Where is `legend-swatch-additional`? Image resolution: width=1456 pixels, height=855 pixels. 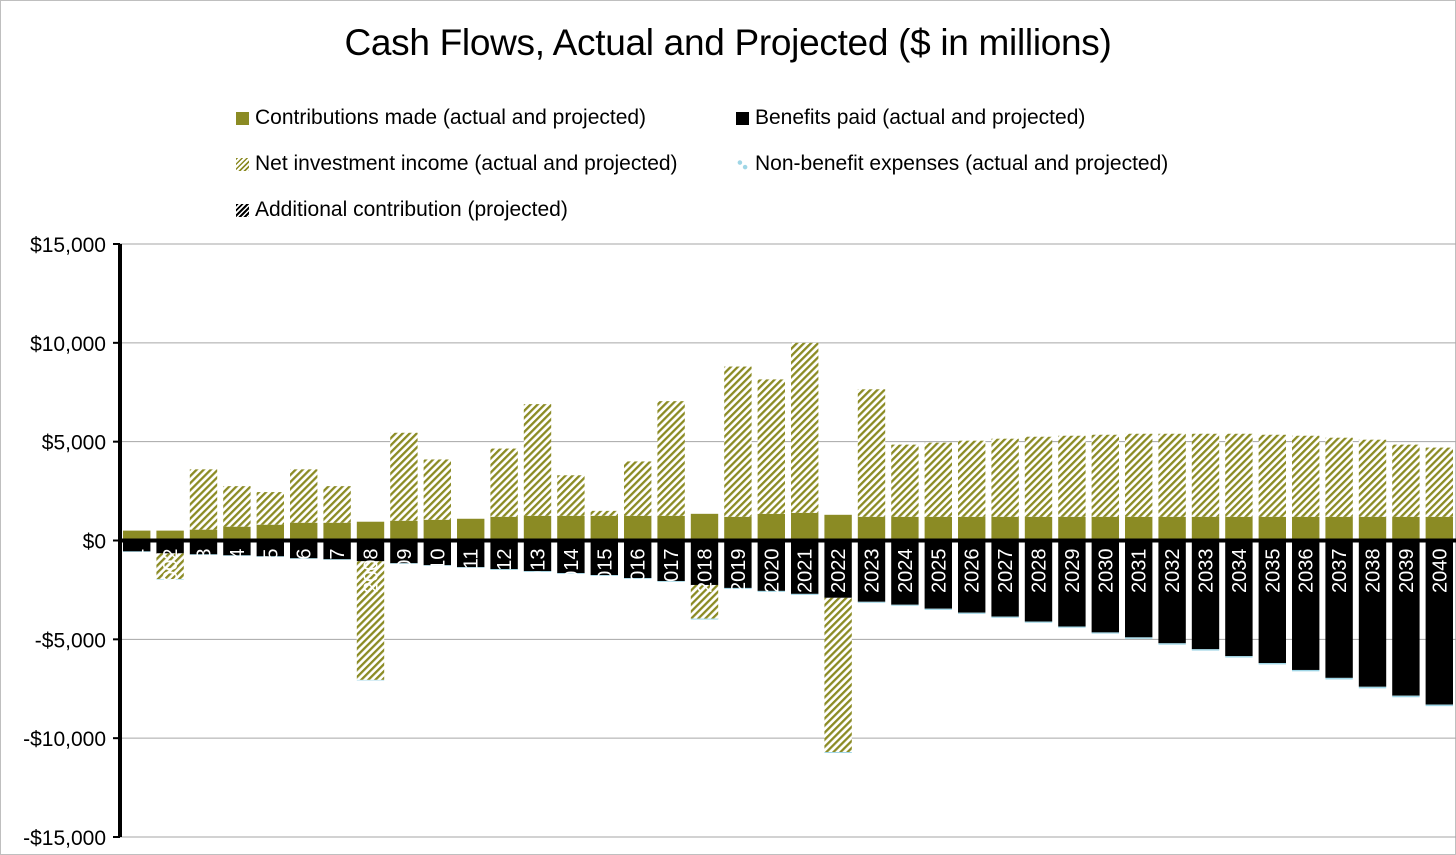 legend-swatch-additional is located at coordinates (242, 210).